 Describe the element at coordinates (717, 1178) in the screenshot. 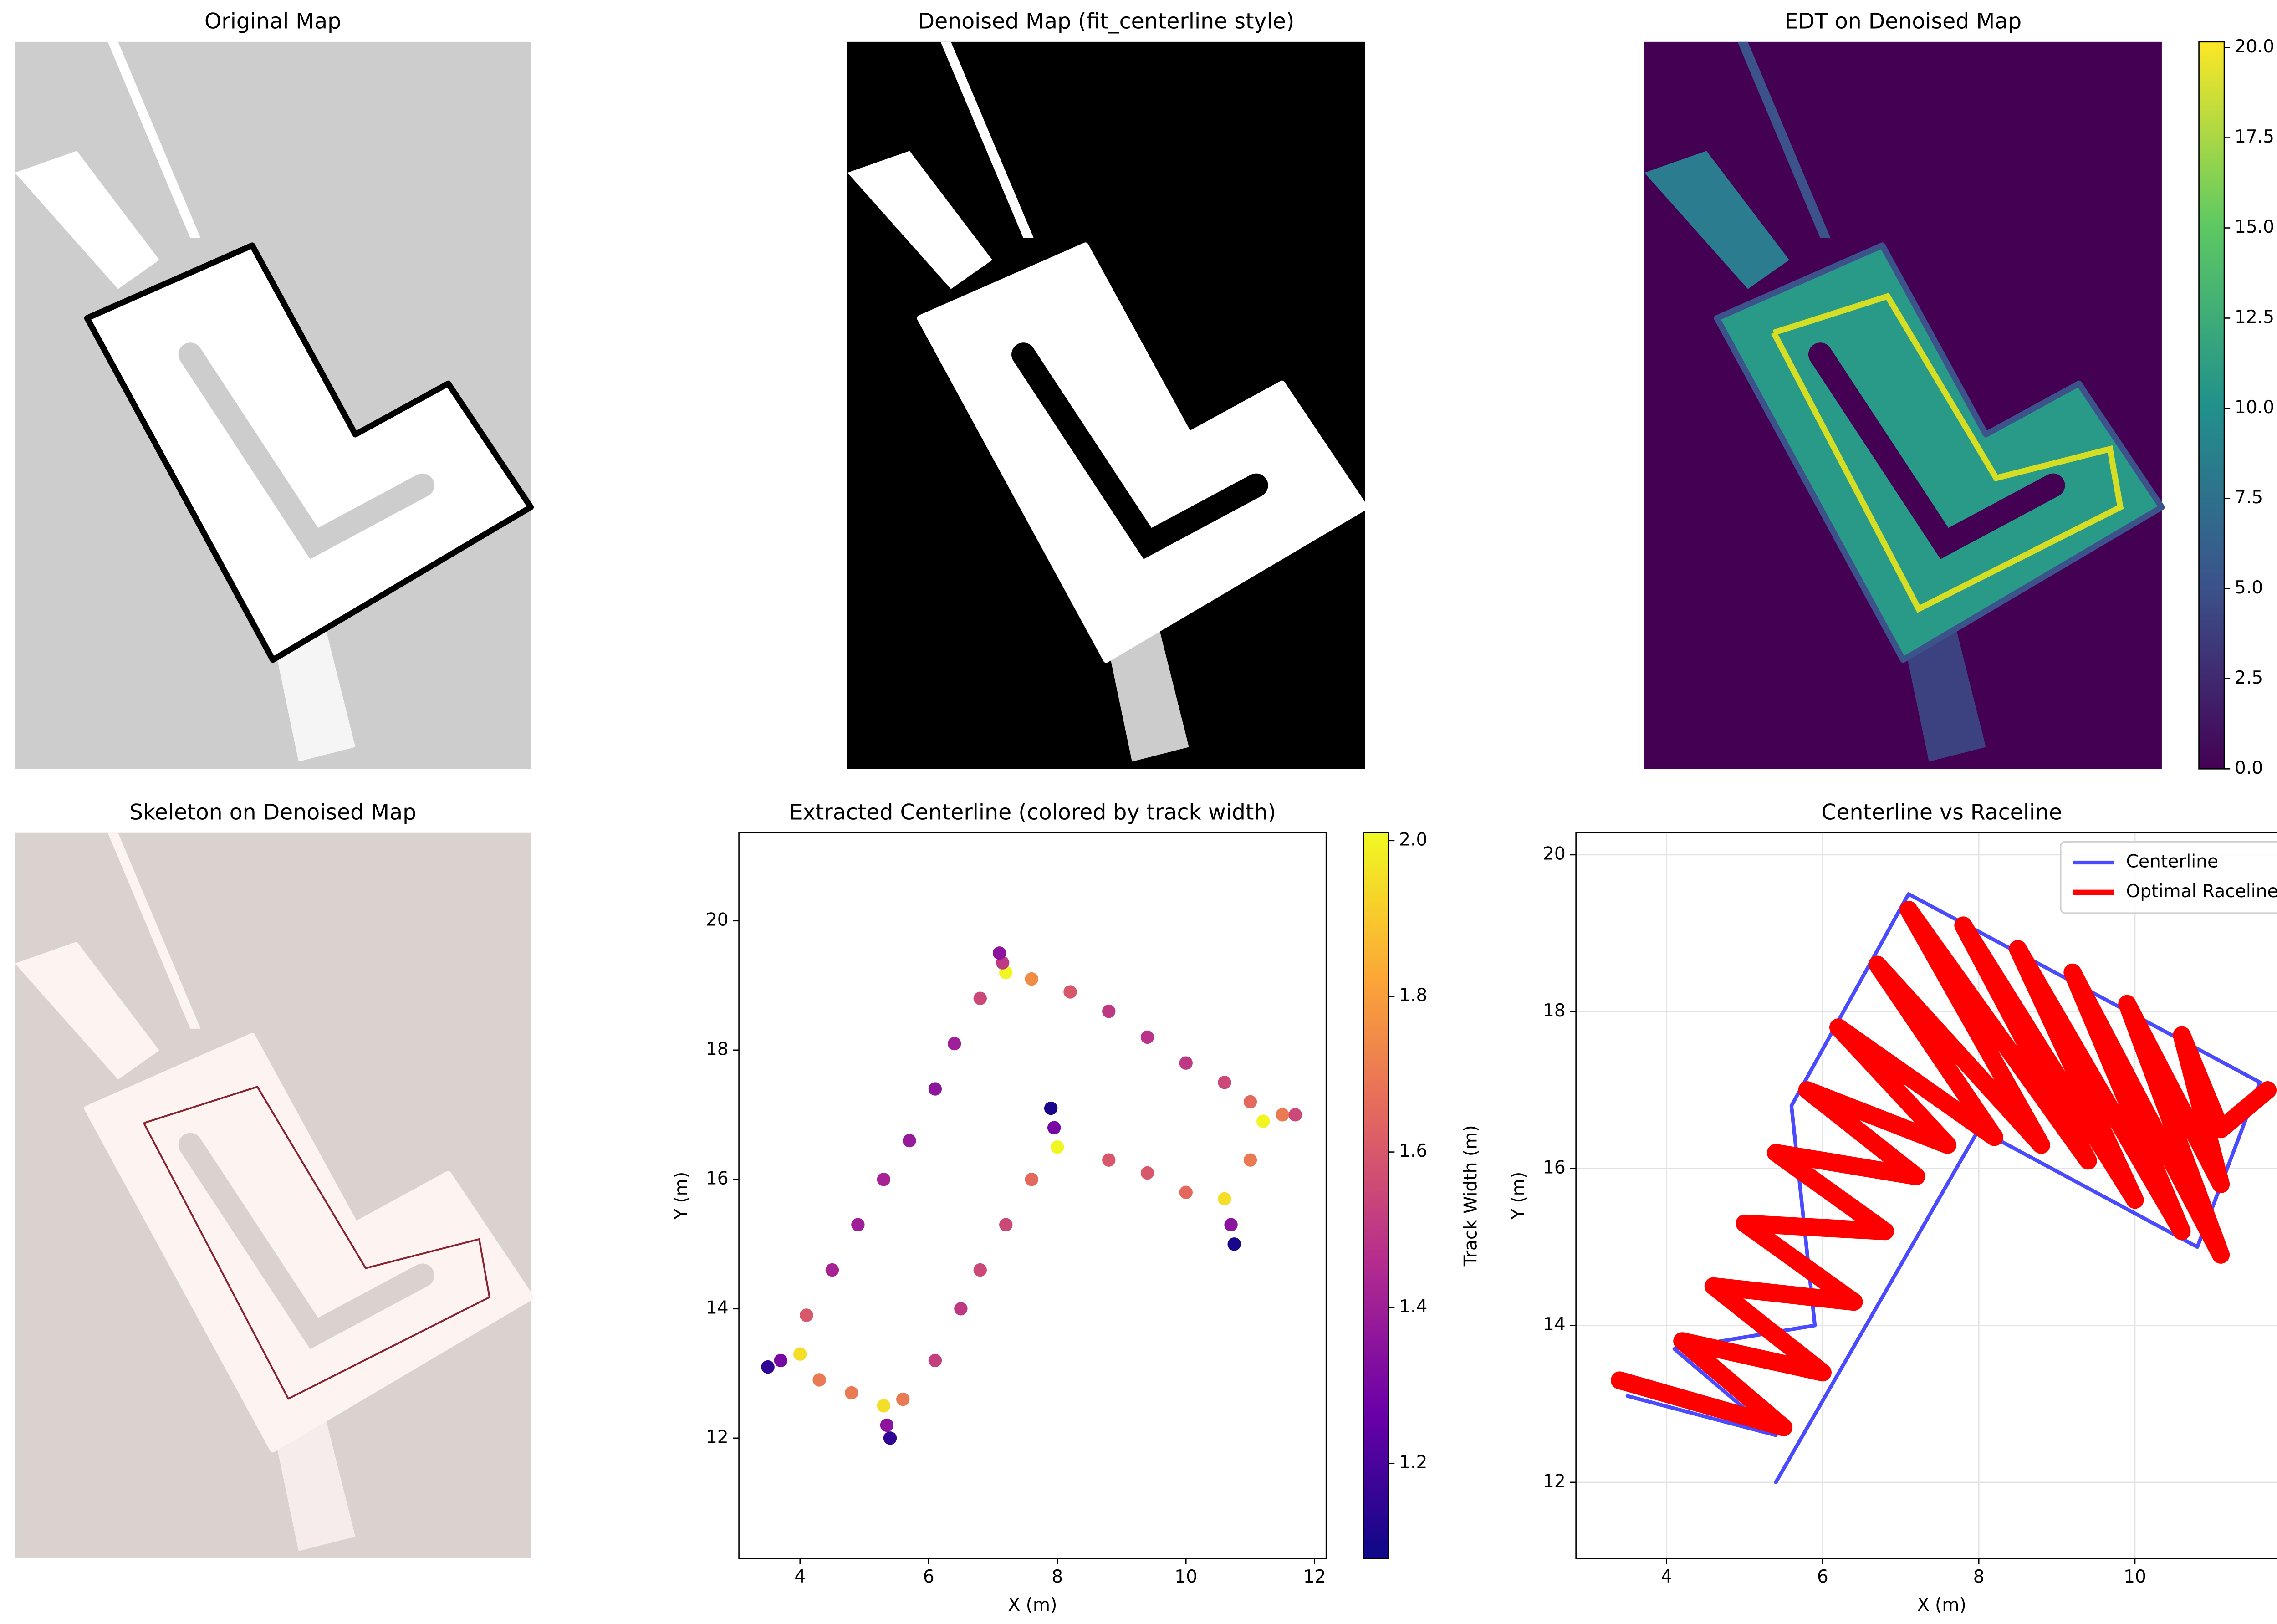

I see `y-tick-label: 16` at that location.